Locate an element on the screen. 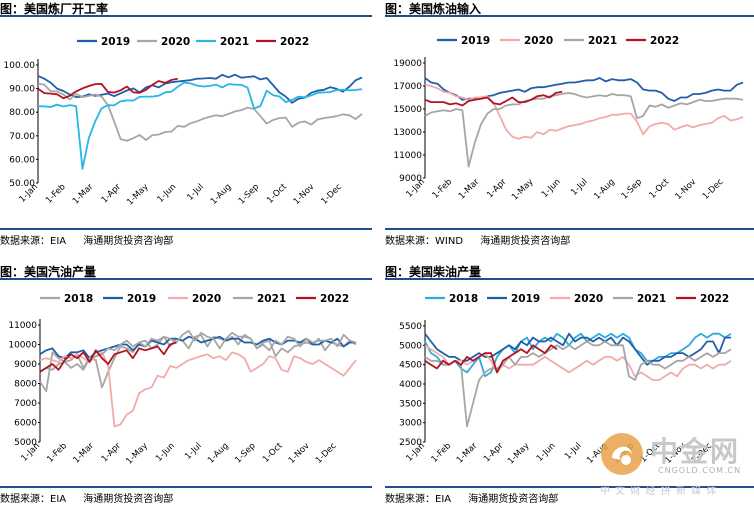 Image resolution: width=754 pixels, height=505 pixels. y-tick-label: 50.00 is located at coordinates (22, 184).